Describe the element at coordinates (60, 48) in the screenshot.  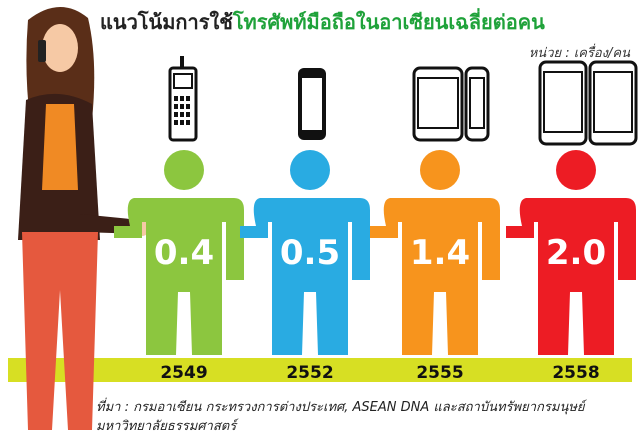
I see `face` at that location.